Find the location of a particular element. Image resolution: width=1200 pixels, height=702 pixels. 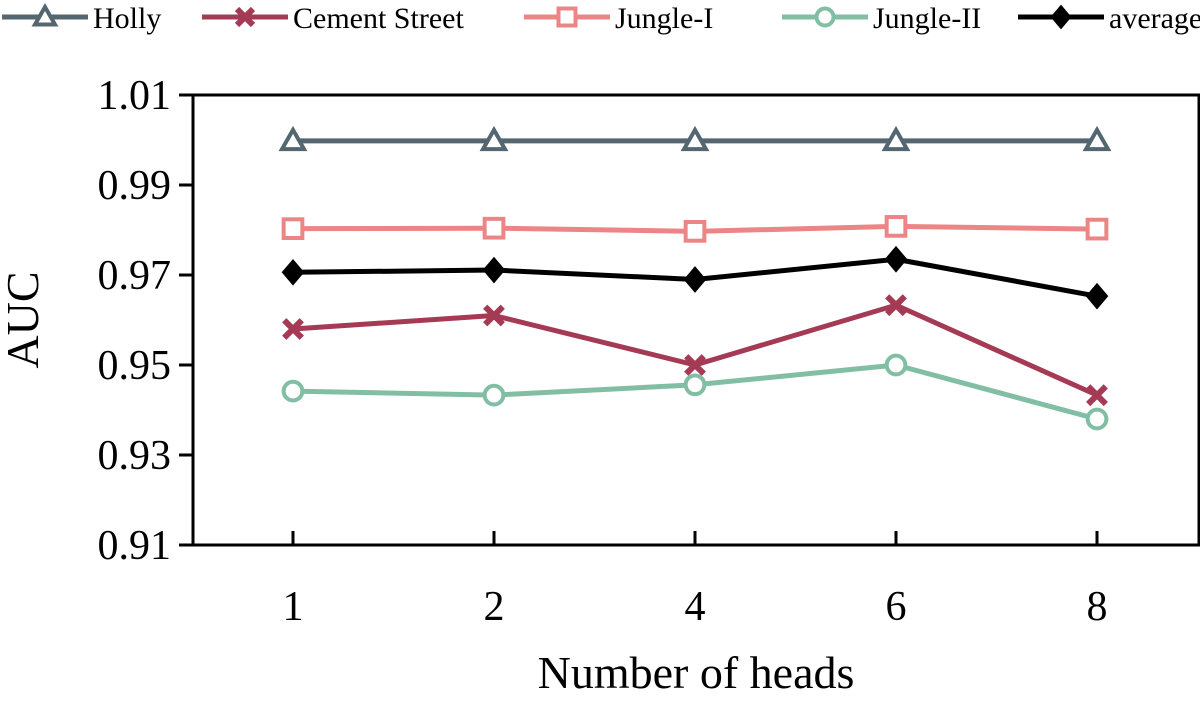

legend-item: Jungle-I is located at coordinates (618, 18).